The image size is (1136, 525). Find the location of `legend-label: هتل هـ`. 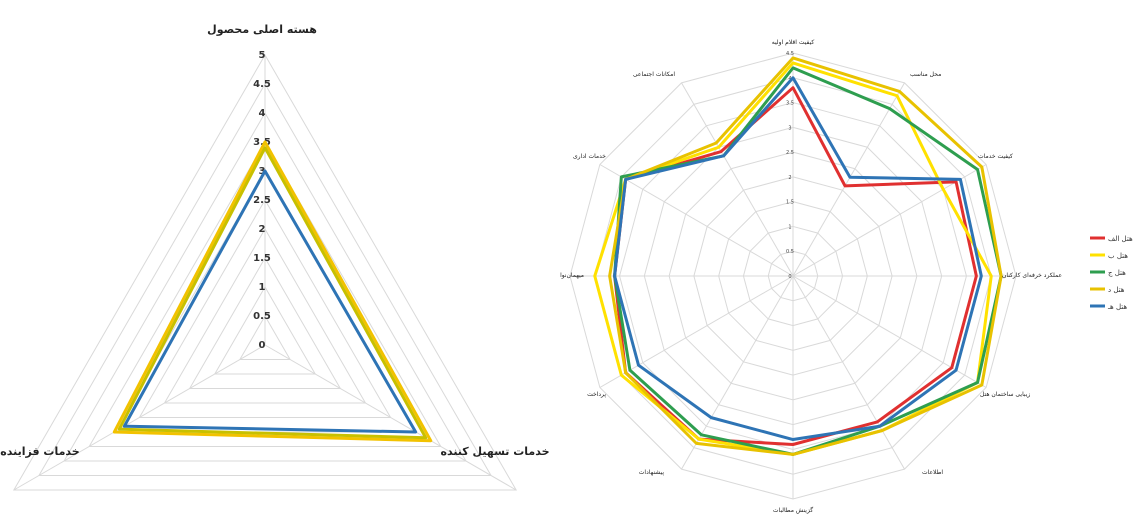

legend-label: هتل هـ is located at coordinates (1117, 307).